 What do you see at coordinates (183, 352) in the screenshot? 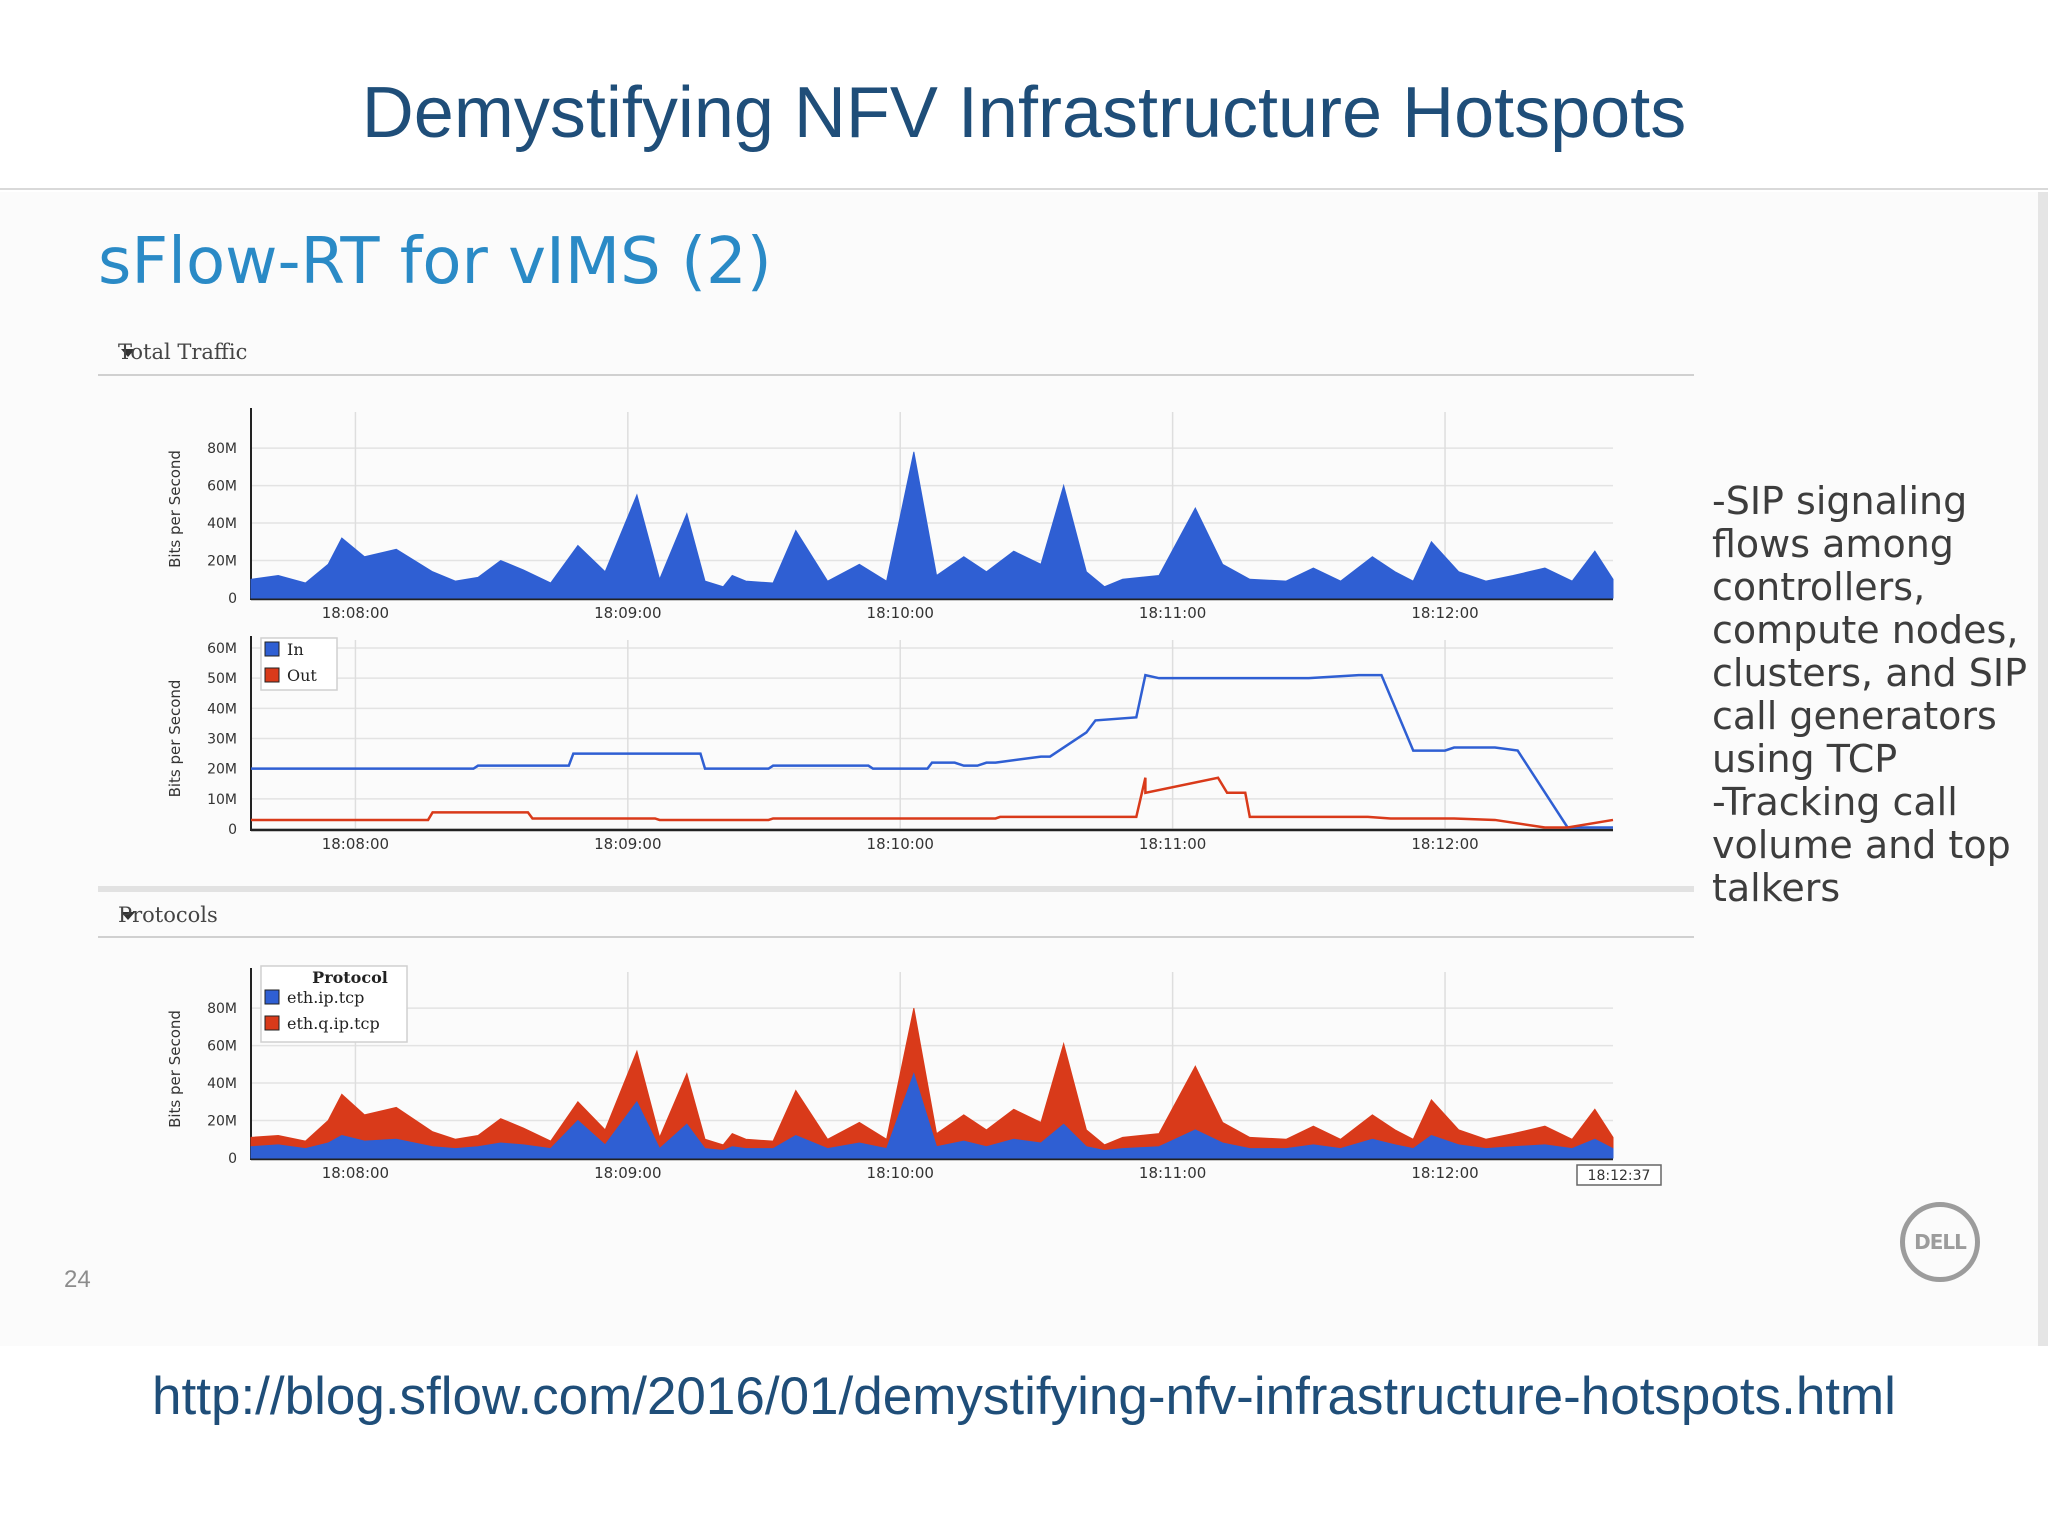
I see `total-traffic-header: Total Traffic` at bounding box center [183, 352].